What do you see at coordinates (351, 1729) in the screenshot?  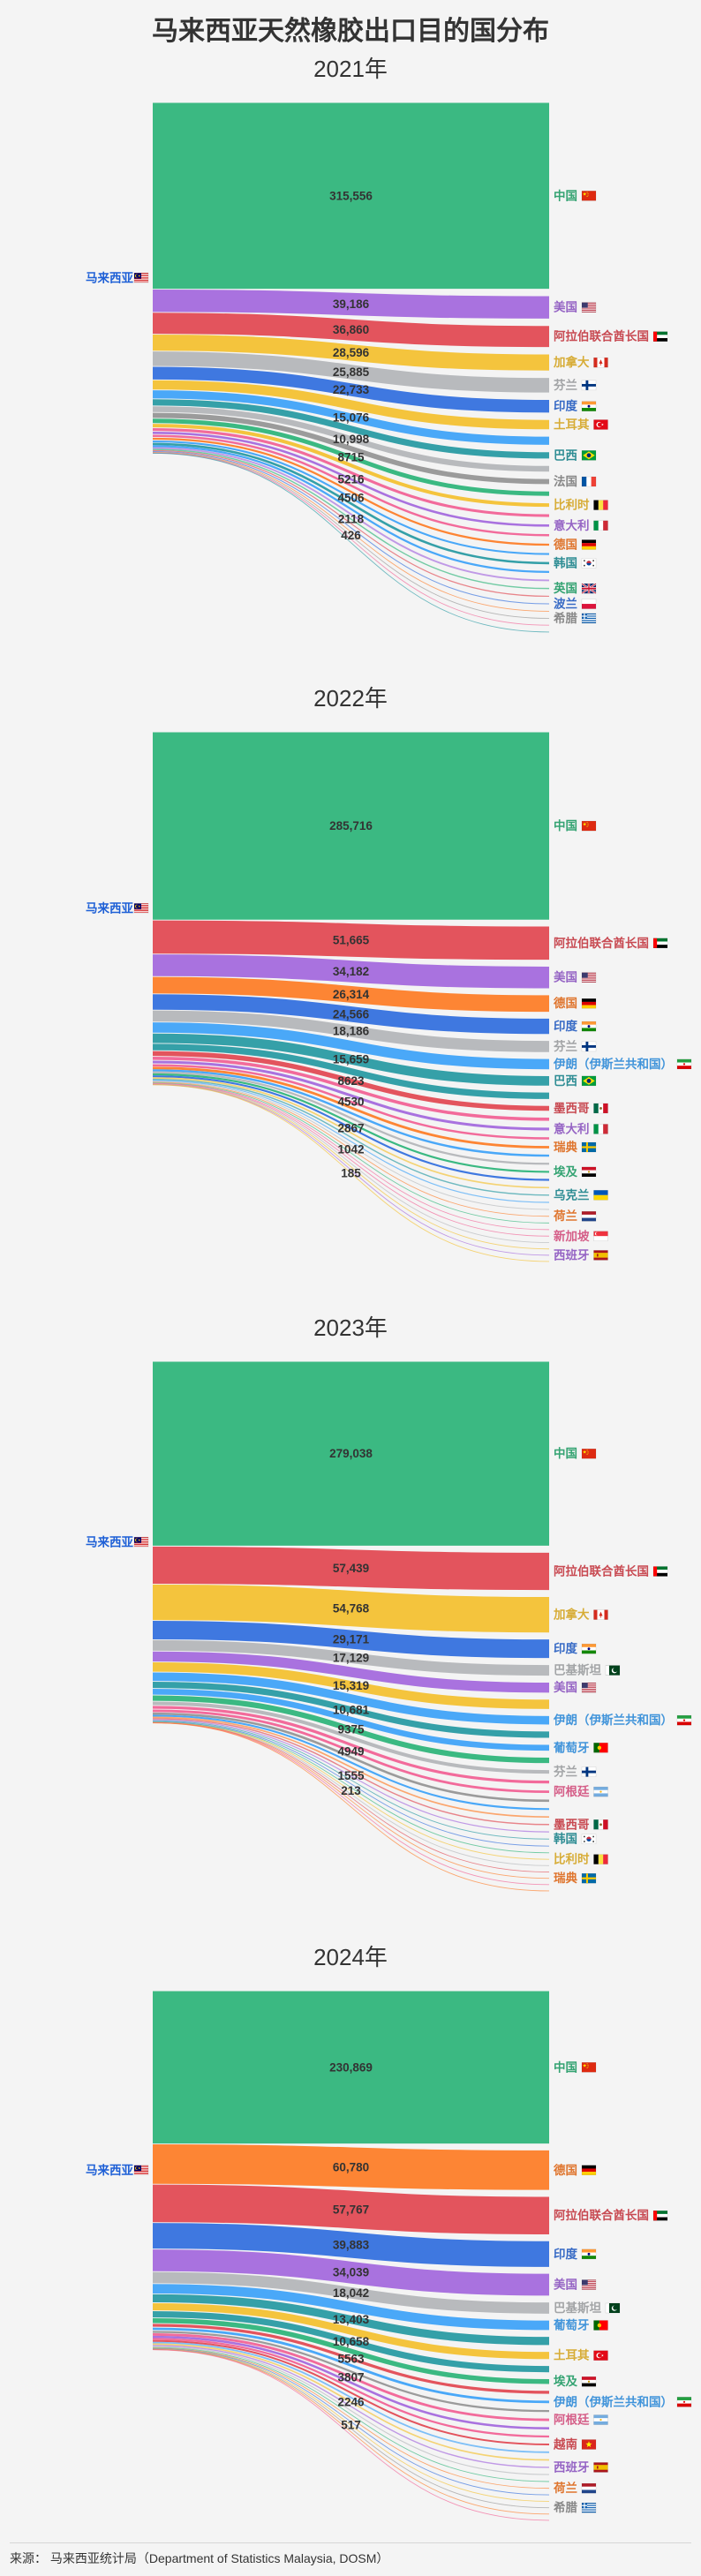 I see `link-value-label: 9375` at bounding box center [351, 1729].